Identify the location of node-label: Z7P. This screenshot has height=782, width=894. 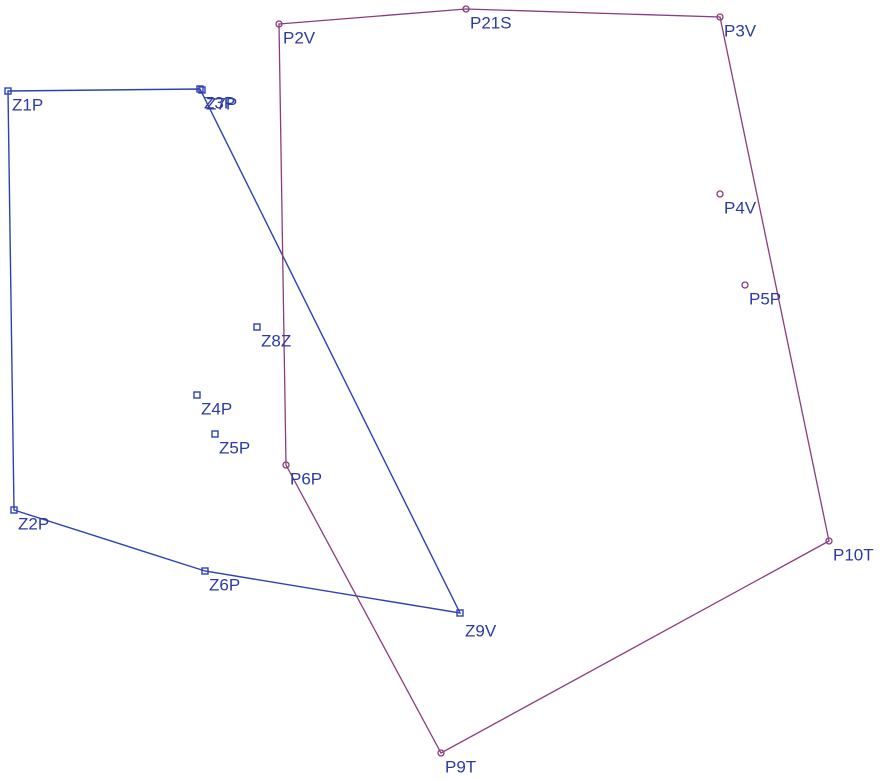
(221, 103).